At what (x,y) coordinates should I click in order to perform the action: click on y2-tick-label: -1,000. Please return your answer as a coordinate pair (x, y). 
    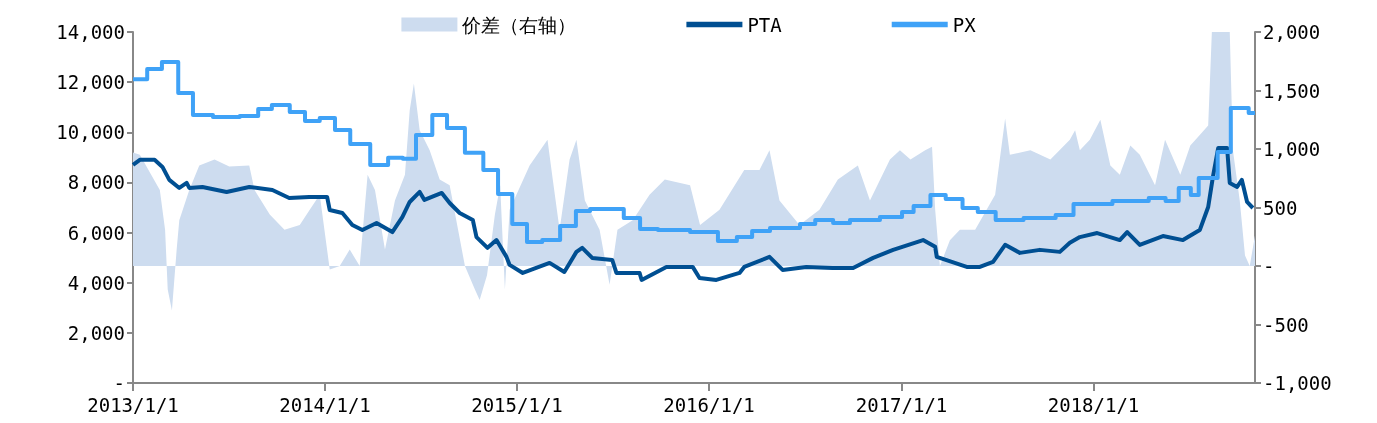
    Looking at the image, I should click on (1297, 383).